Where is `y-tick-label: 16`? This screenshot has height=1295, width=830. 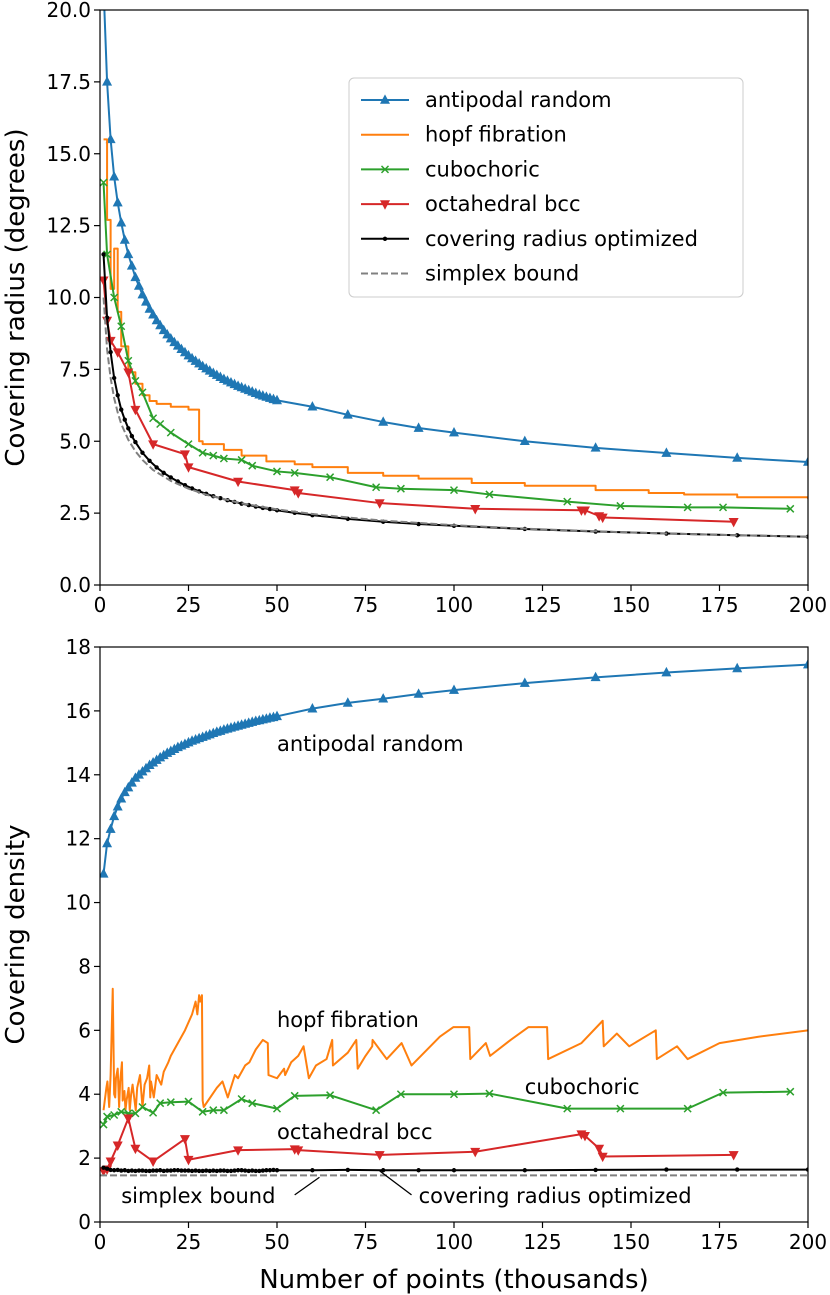
y-tick-label: 16 is located at coordinates (78, 711).